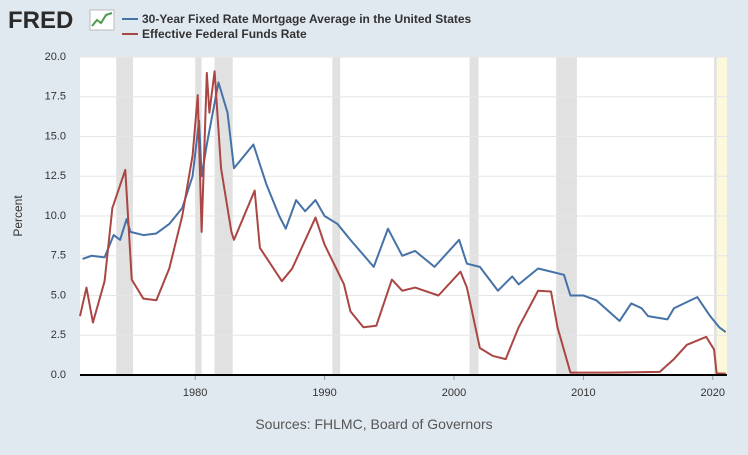  What do you see at coordinates (58, 375) in the screenshot?
I see `y-tick-label: 0.0` at bounding box center [58, 375].